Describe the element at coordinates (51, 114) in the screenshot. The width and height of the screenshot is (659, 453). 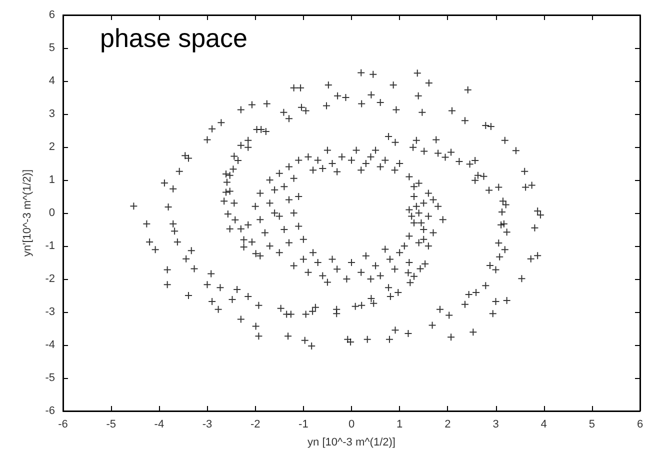
I see `y-tick-label: 3` at that location.